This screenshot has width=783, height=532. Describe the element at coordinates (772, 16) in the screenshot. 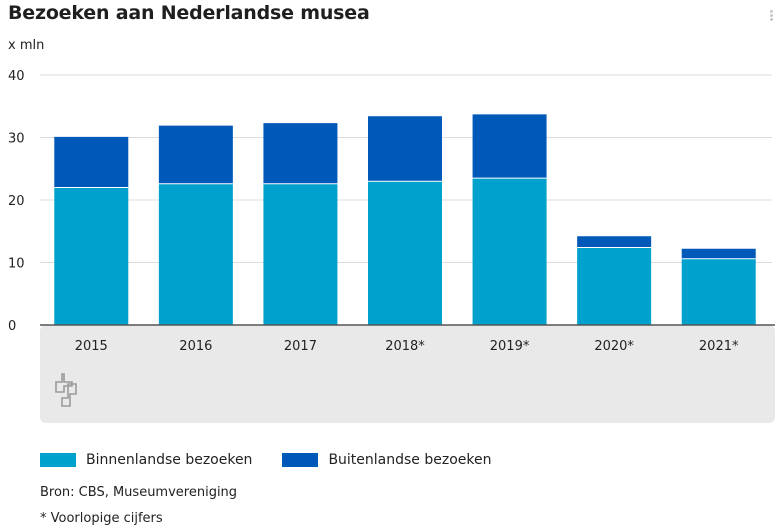

I see `more-vertical-icon` at that location.